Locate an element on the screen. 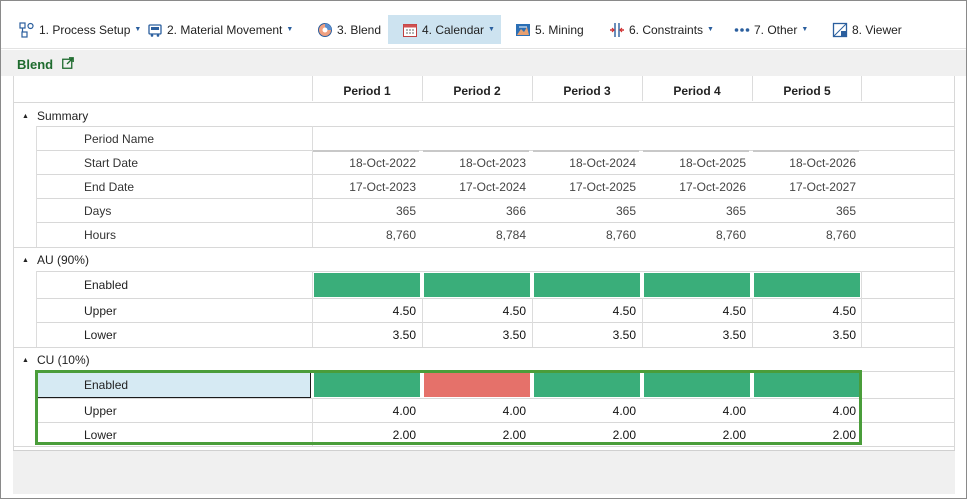 This screenshot has height=499, width=967. period-5-header: Period 5 is located at coordinates (807, 91).